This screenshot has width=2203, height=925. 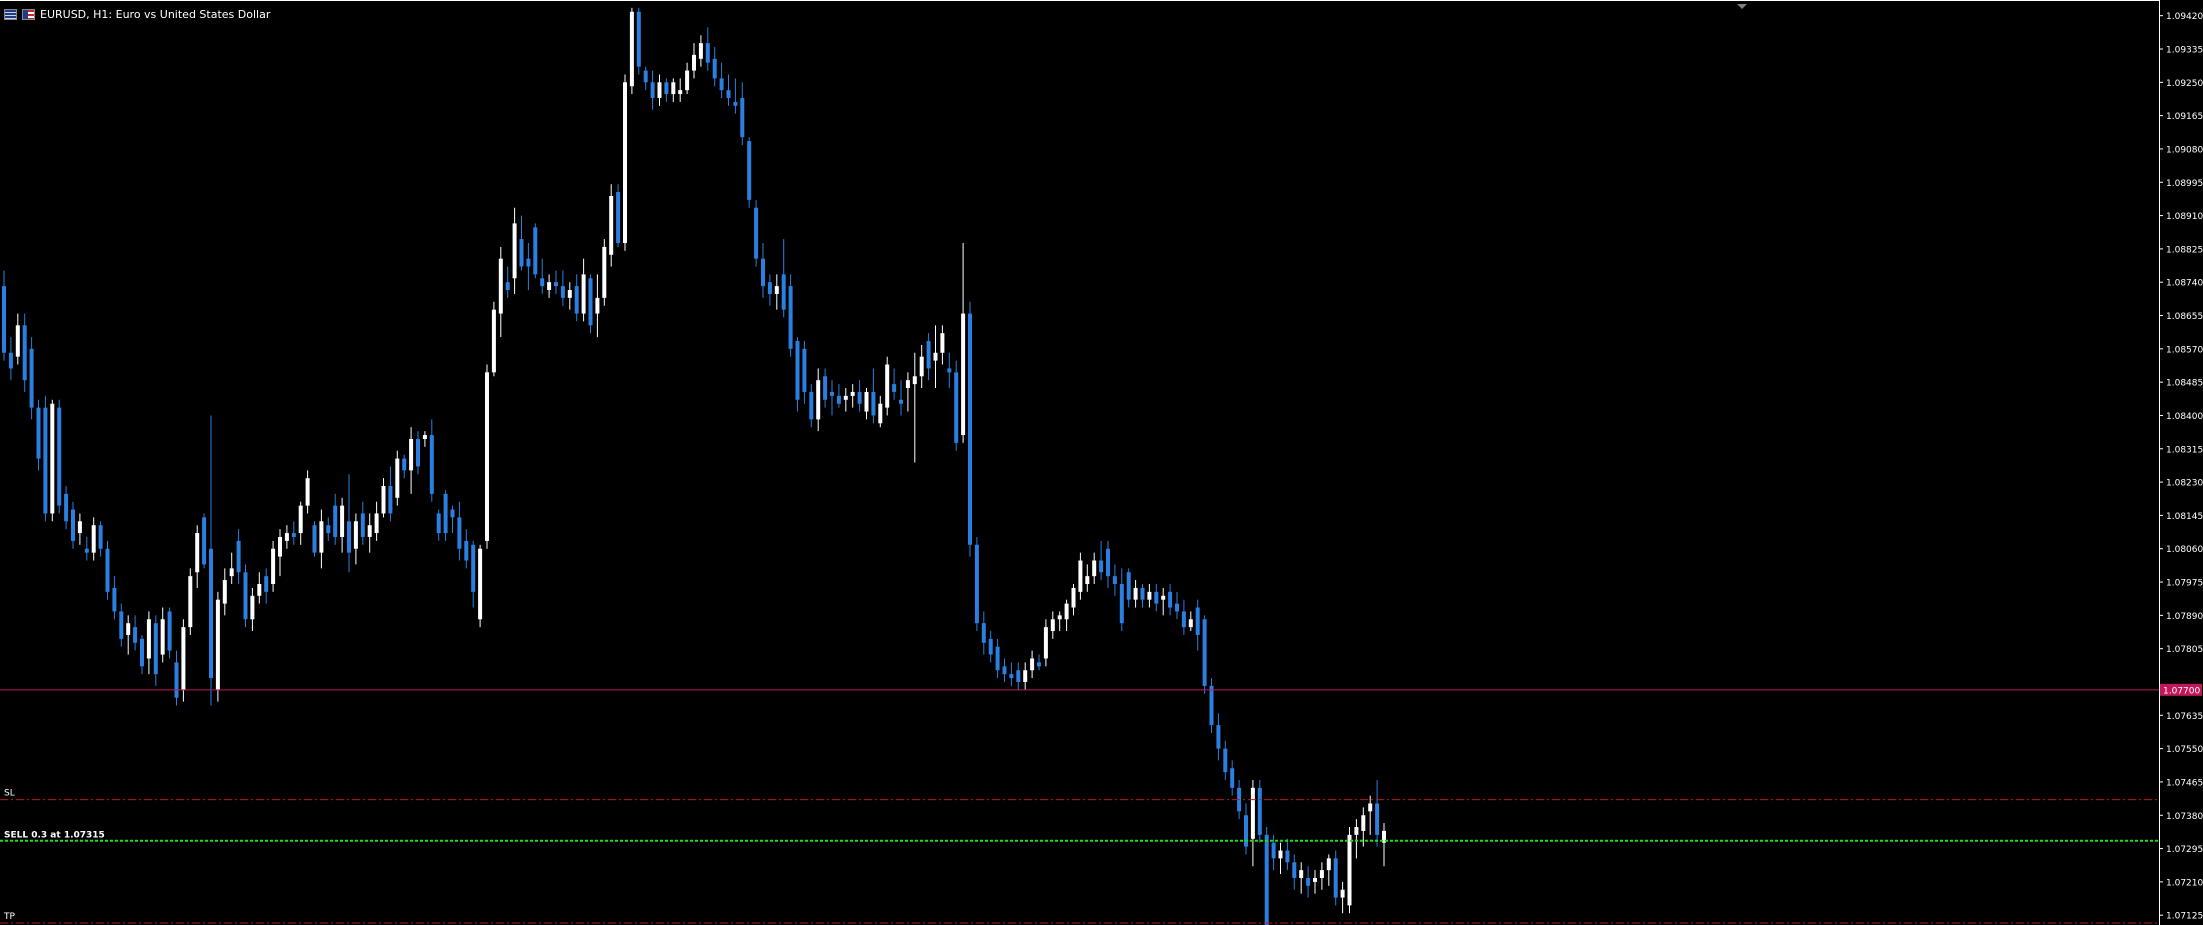 I want to click on price-axis-label: 1.09080, so click(x=2184, y=150).